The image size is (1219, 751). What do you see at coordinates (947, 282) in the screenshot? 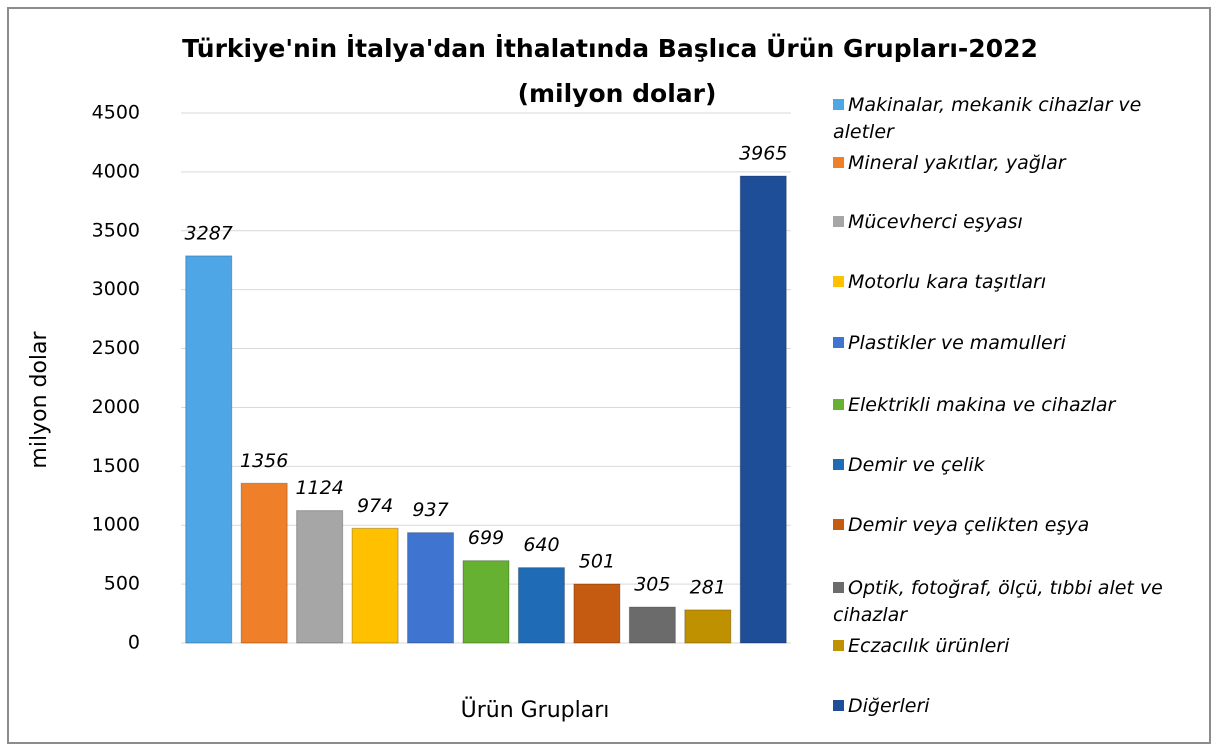
I see `legend-label: Motorlu kara taşıtları` at bounding box center [947, 282].